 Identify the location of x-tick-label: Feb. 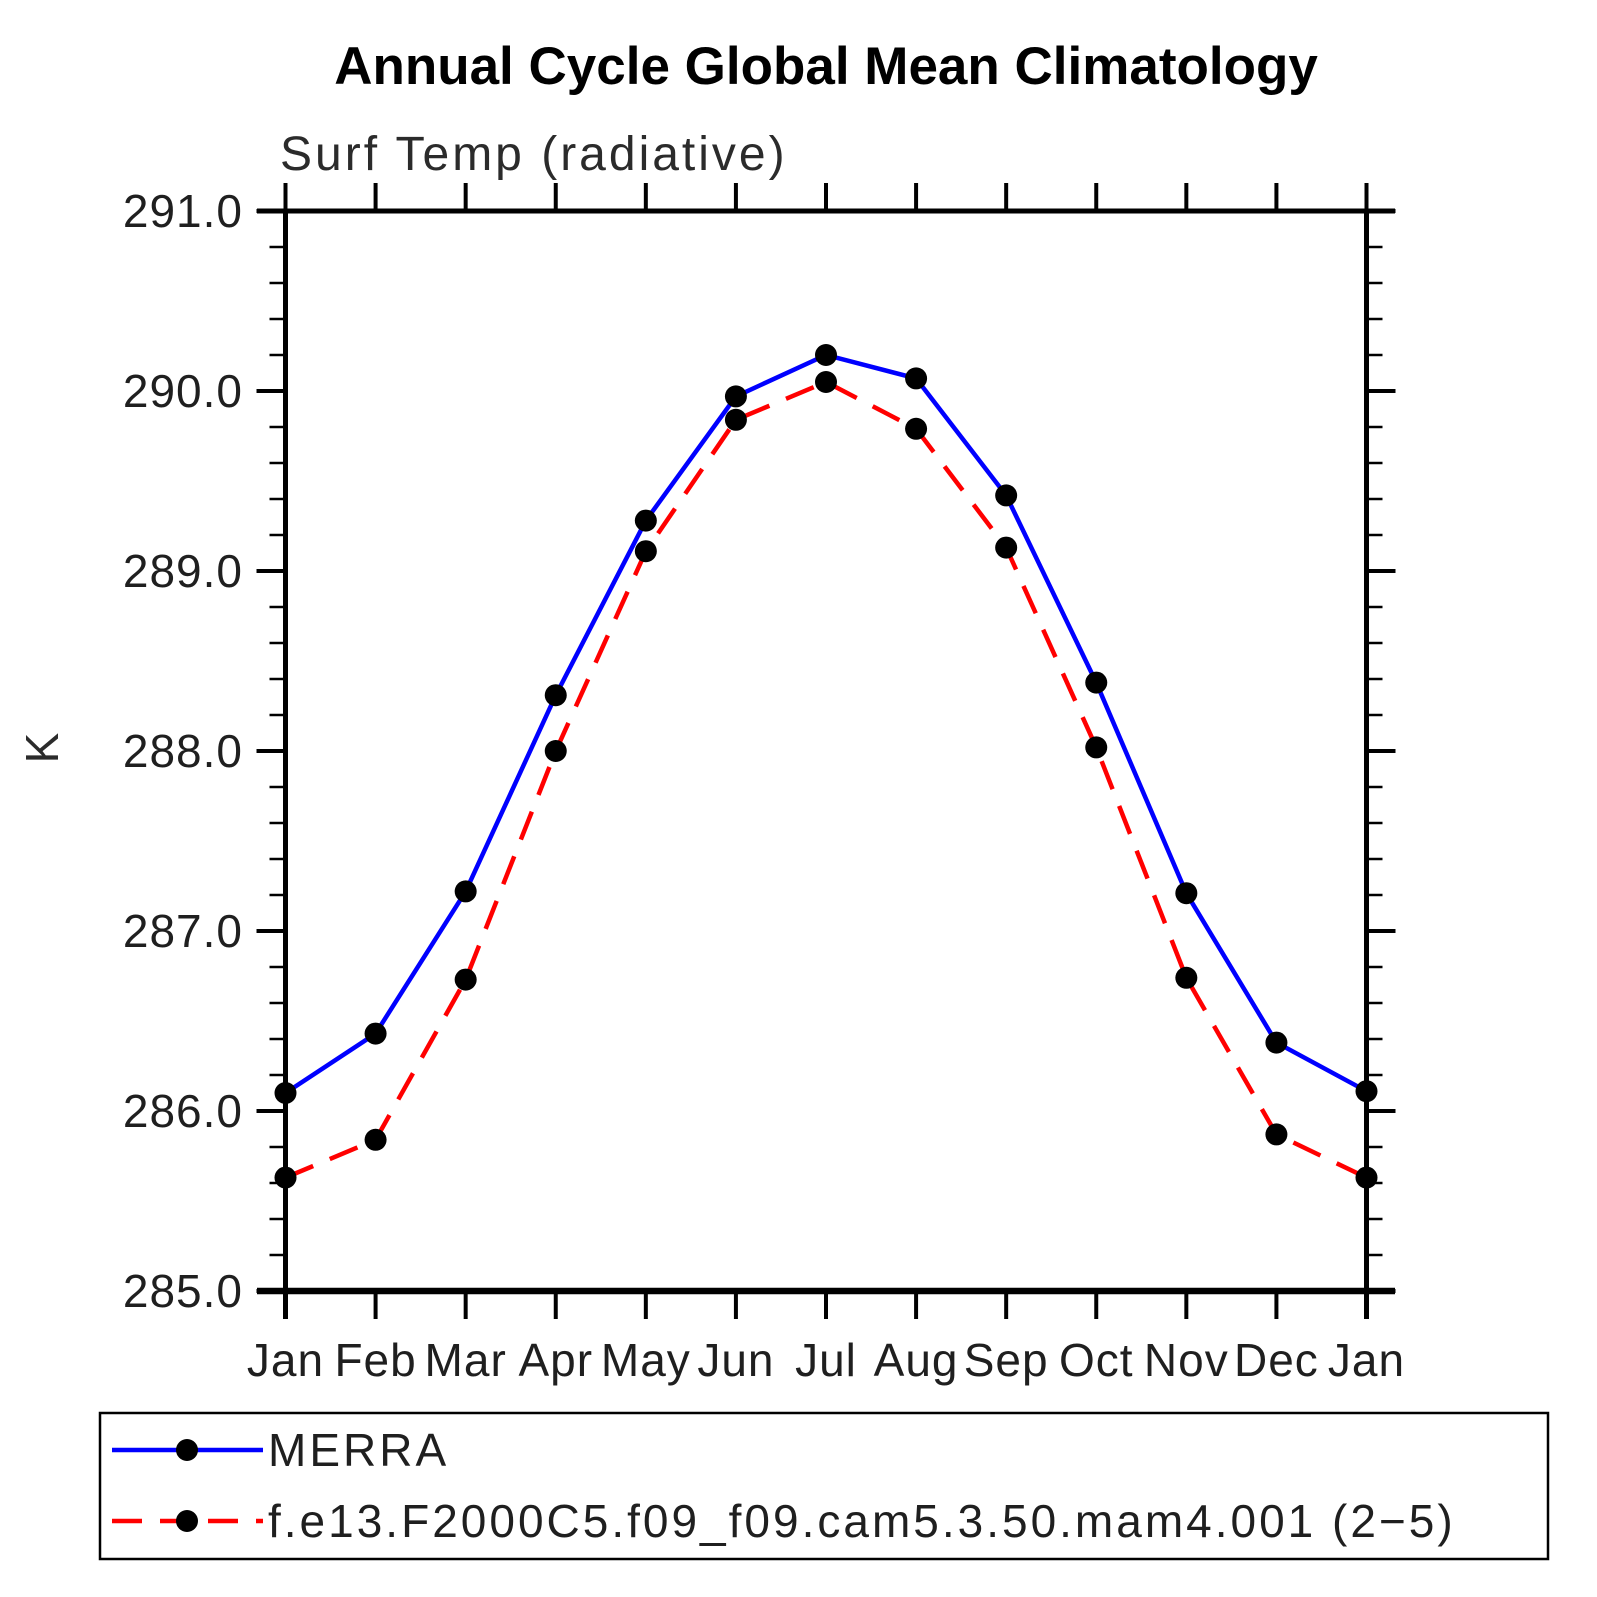
(375, 1360).